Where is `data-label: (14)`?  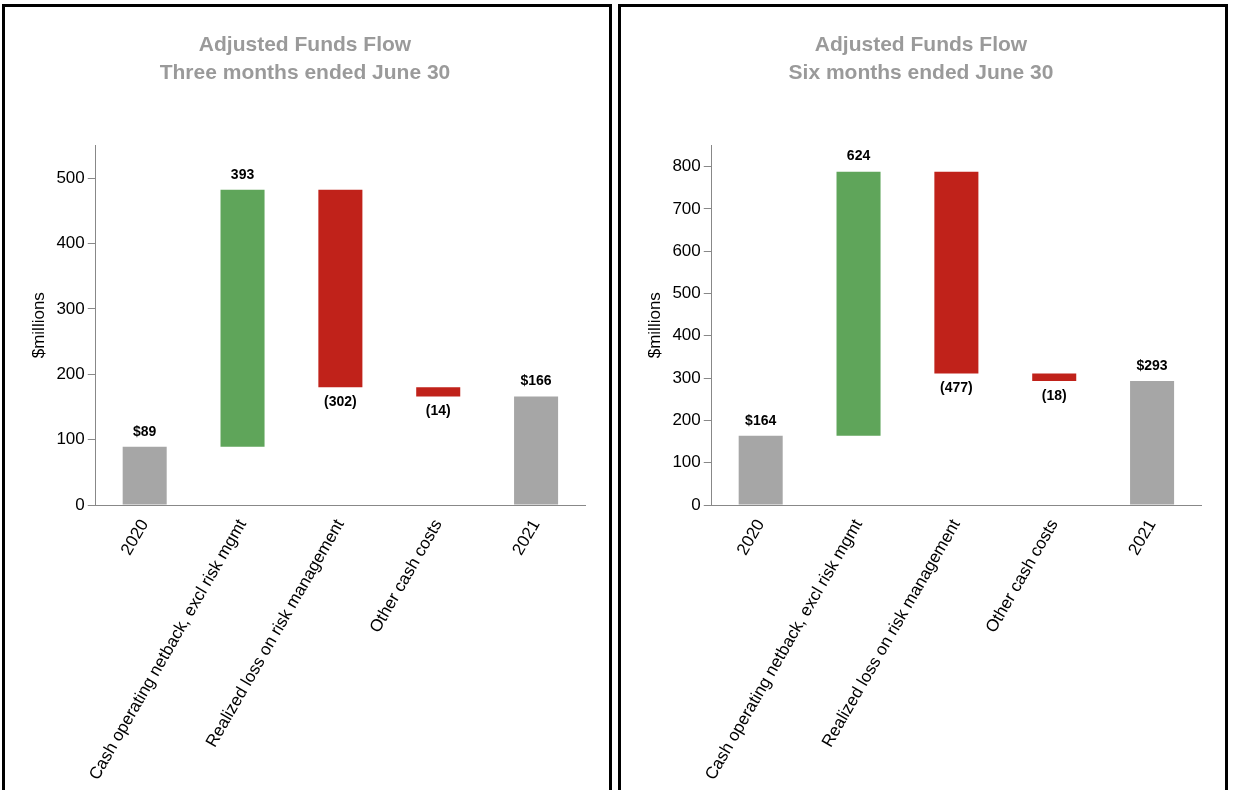 data-label: (14) is located at coordinates (438, 410).